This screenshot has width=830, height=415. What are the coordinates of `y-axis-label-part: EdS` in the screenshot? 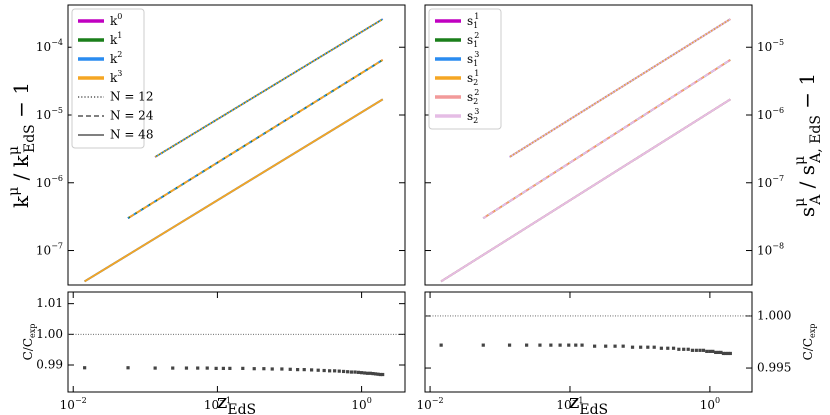 It's located at (30, 138).